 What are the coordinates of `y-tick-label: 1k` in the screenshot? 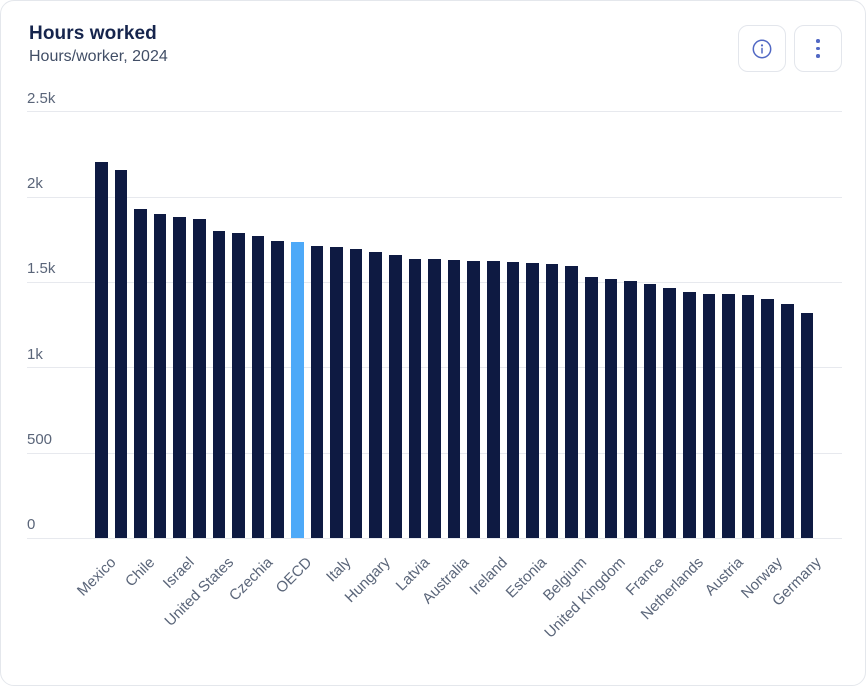 It's located at (35, 354).